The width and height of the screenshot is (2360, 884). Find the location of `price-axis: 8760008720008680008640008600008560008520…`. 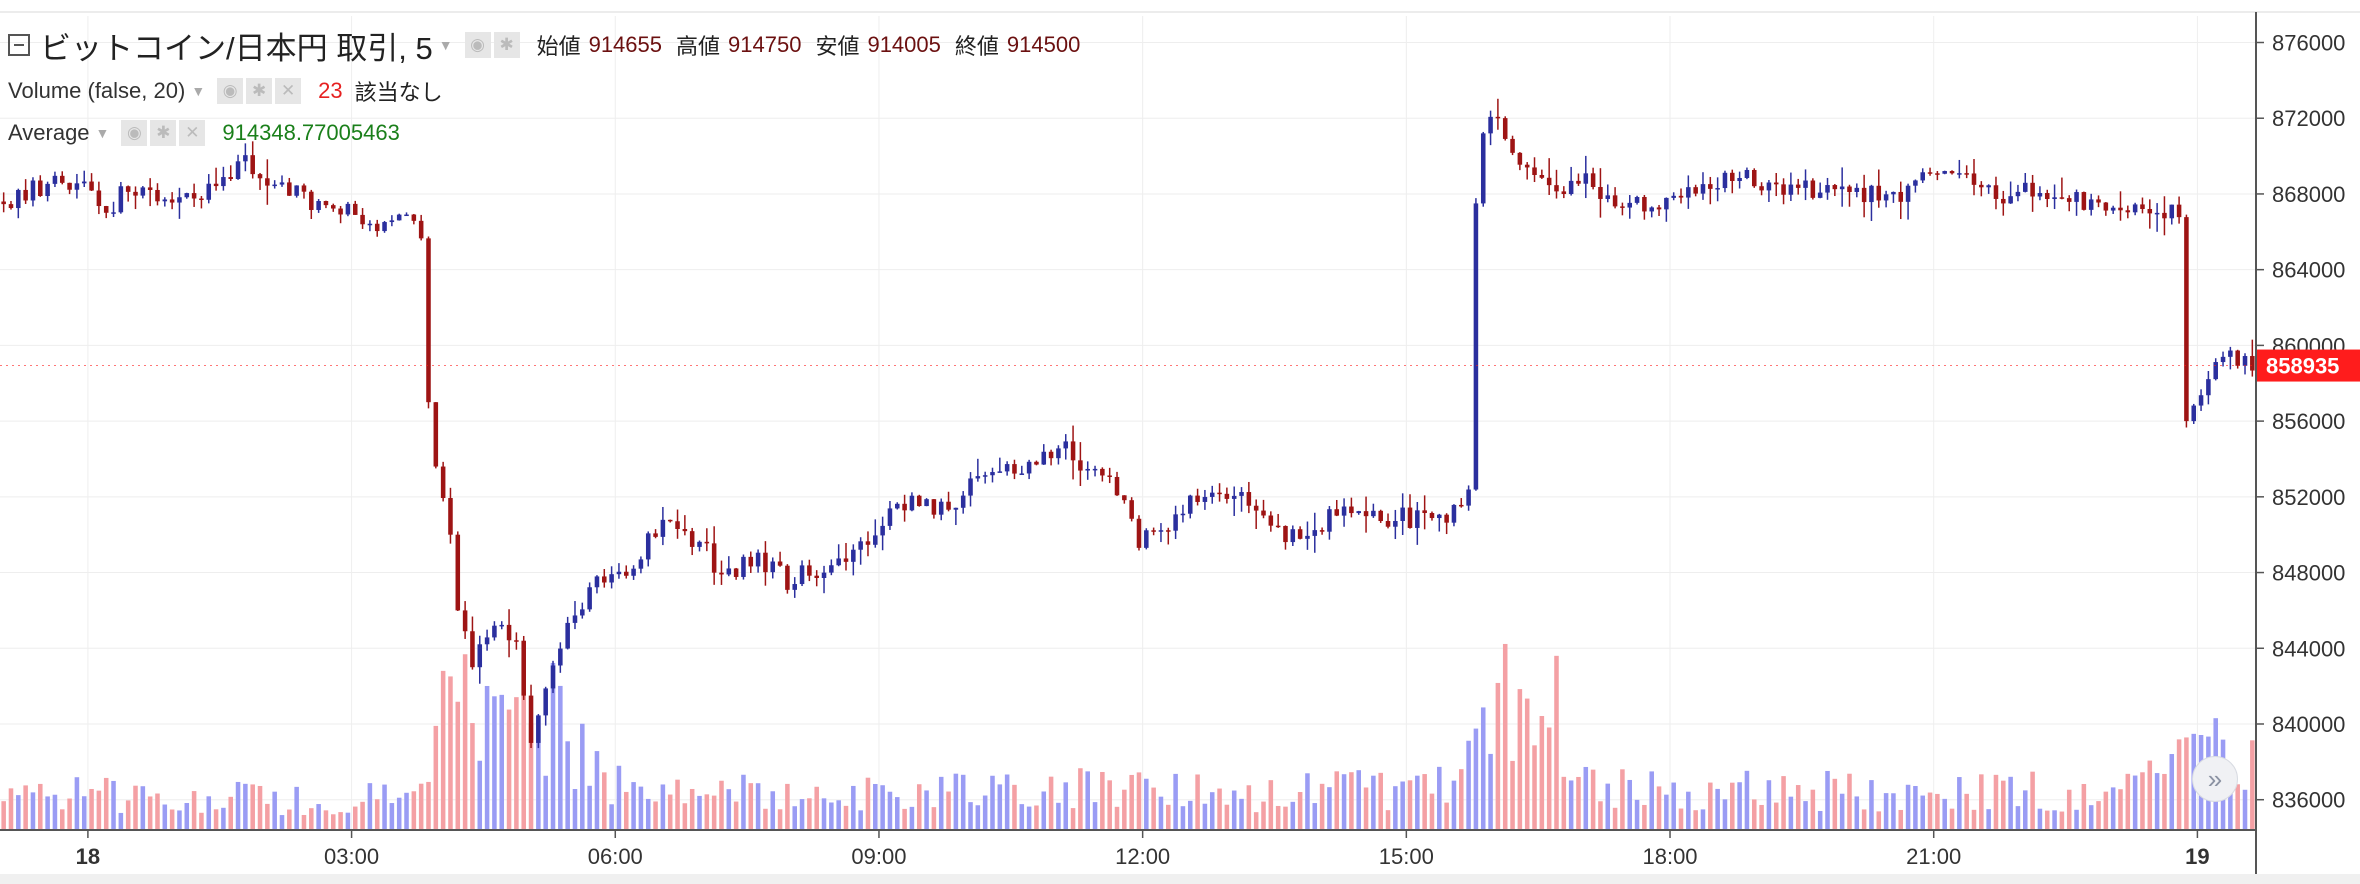

price-axis: 8760008720008680008640008600008560008520… is located at coordinates (2300, 422).